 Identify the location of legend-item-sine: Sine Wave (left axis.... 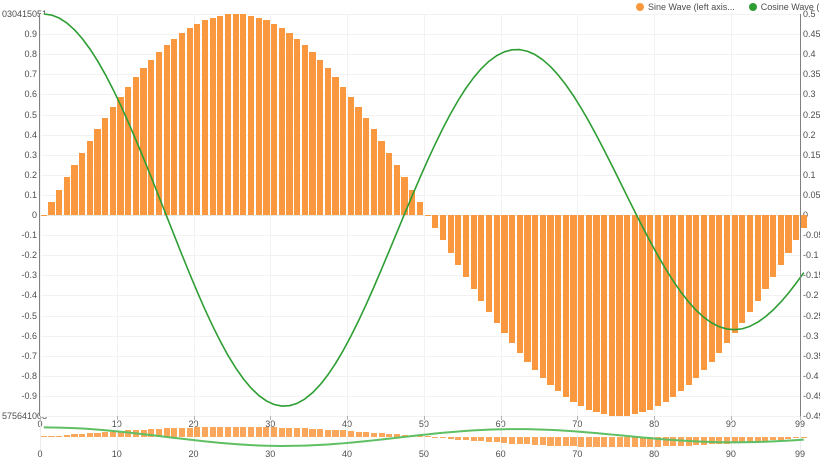
(685, 7).